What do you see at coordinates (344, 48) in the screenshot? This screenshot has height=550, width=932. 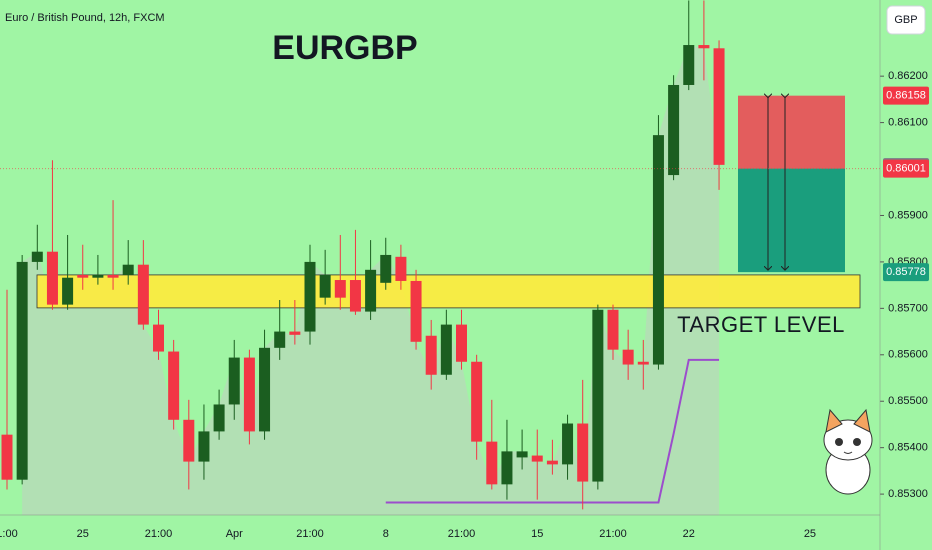 I see `chart-title: EURGBP` at bounding box center [344, 48].